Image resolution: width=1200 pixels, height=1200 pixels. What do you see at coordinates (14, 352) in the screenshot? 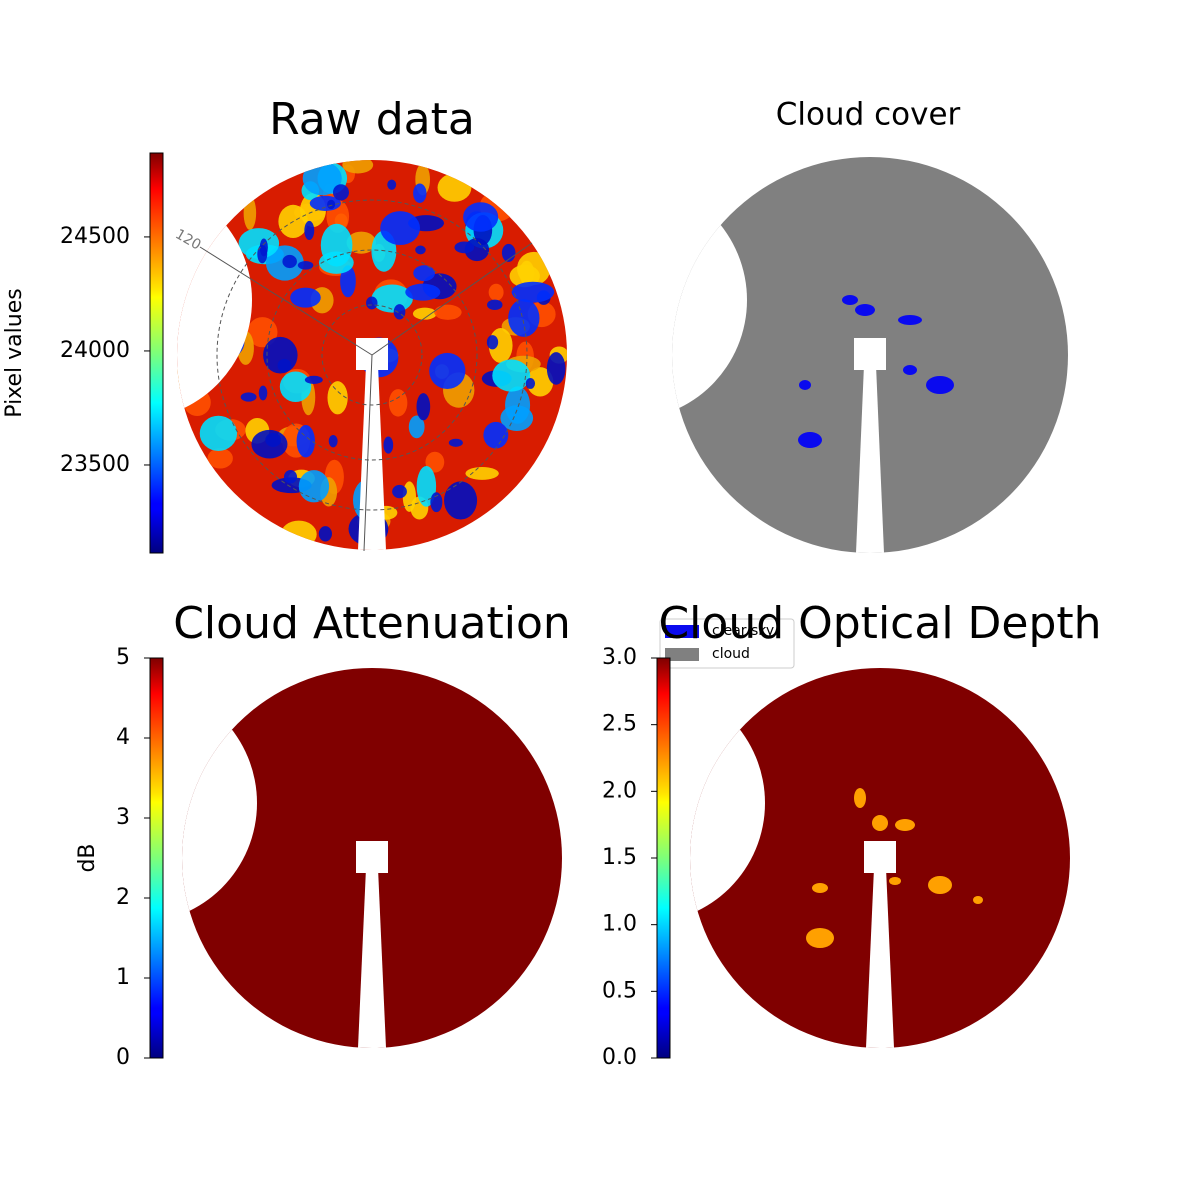
I see `colorbar-label: Pixel values` at bounding box center [14, 352].